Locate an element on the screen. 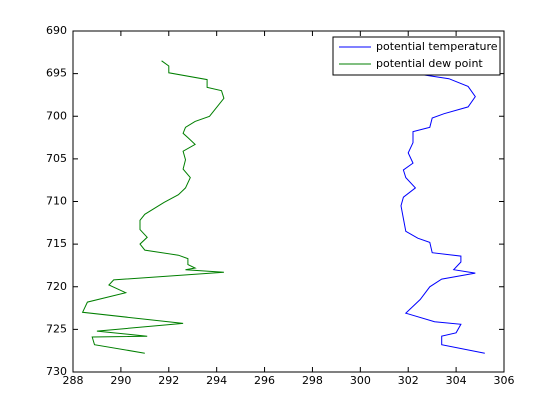  x-tick-label: 306 is located at coordinates (504, 380).